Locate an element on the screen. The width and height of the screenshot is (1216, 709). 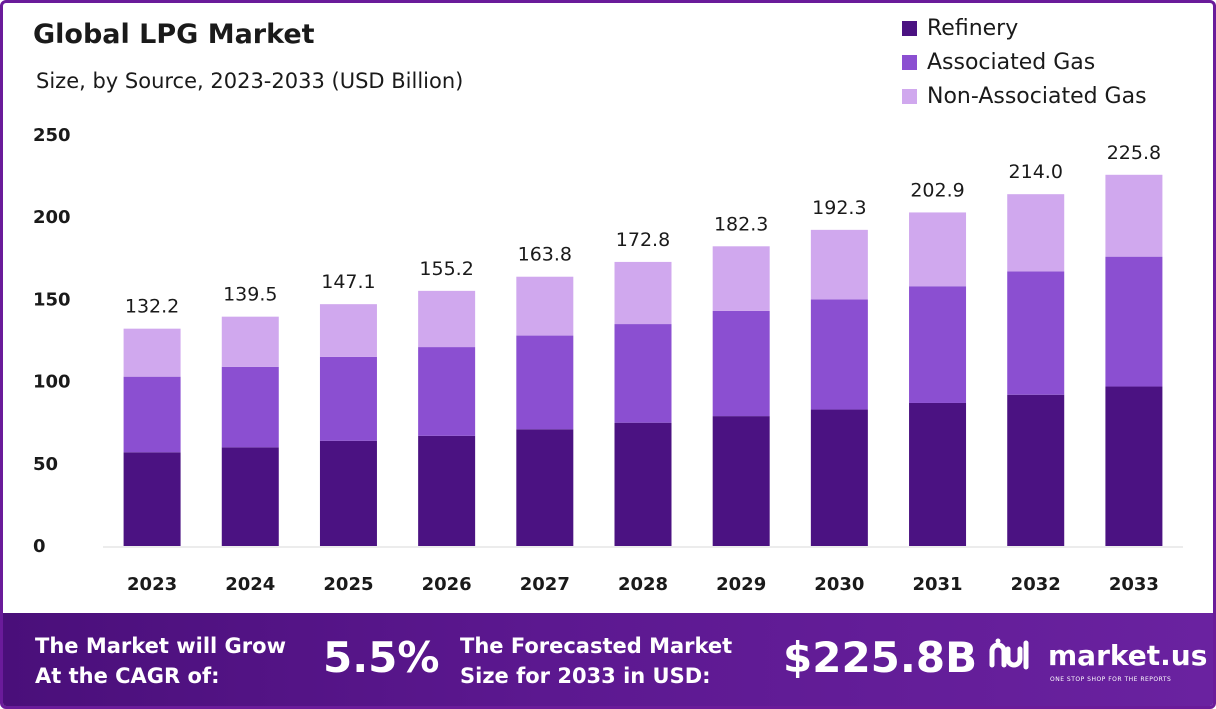
brand-logo: market.us is located at coordinates (1097, 655).